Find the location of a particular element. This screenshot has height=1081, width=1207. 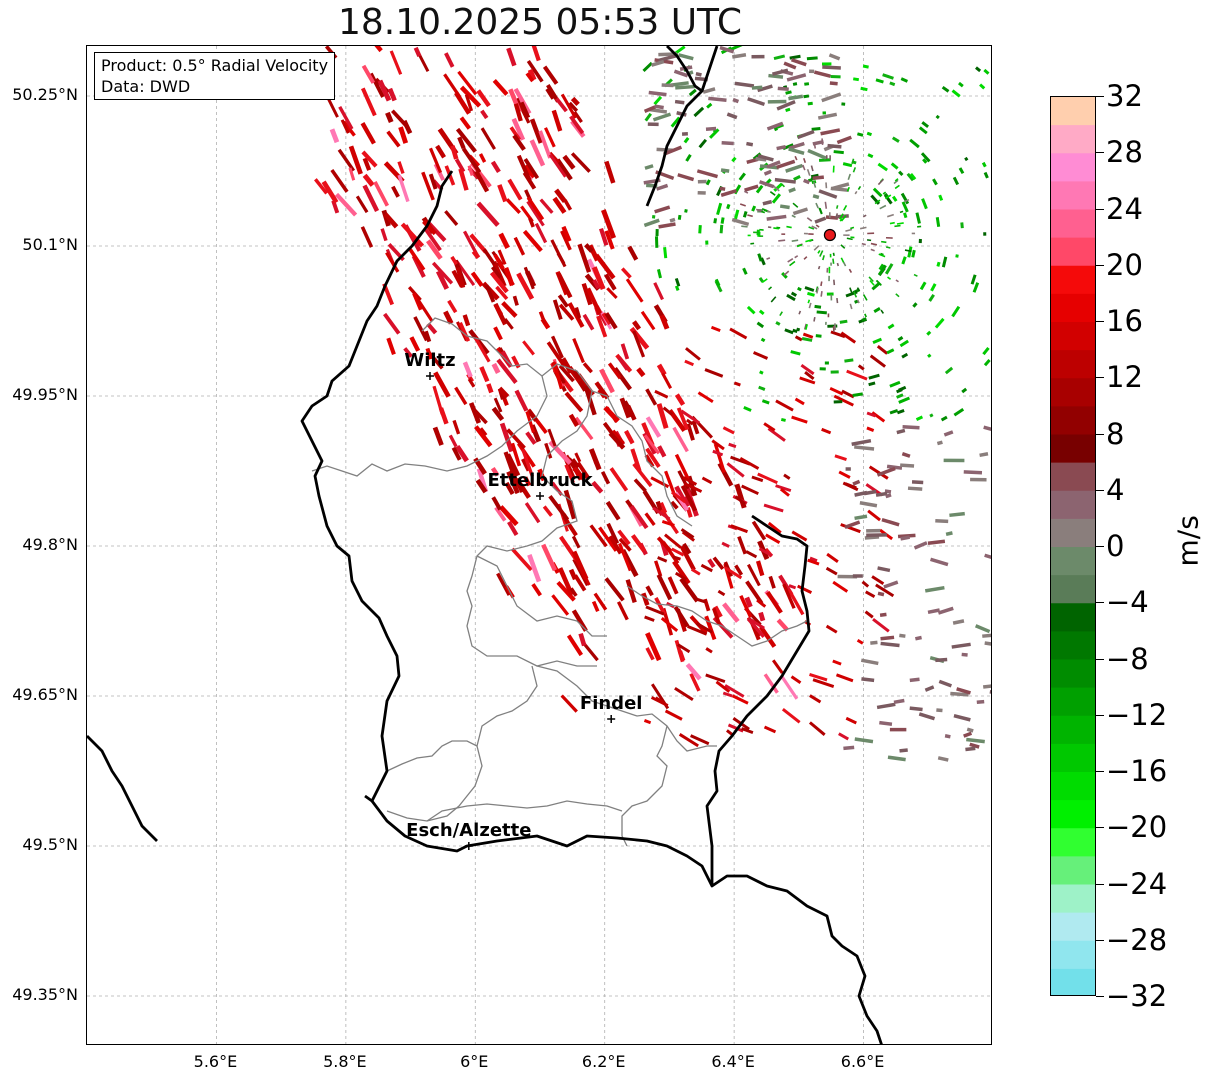

colorbar-tick-label: −28 is located at coordinates (1137, 939).